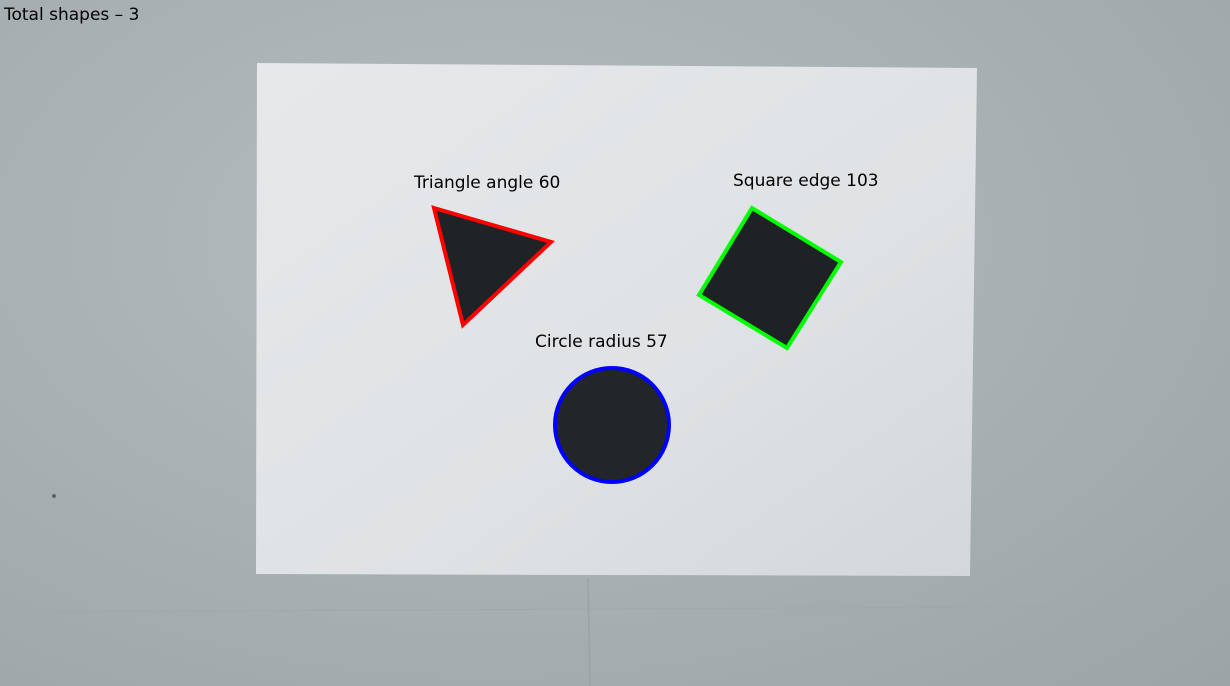 This screenshot has height=686, width=1230. What do you see at coordinates (612, 425) in the screenshot?
I see `circle-shape` at bounding box center [612, 425].